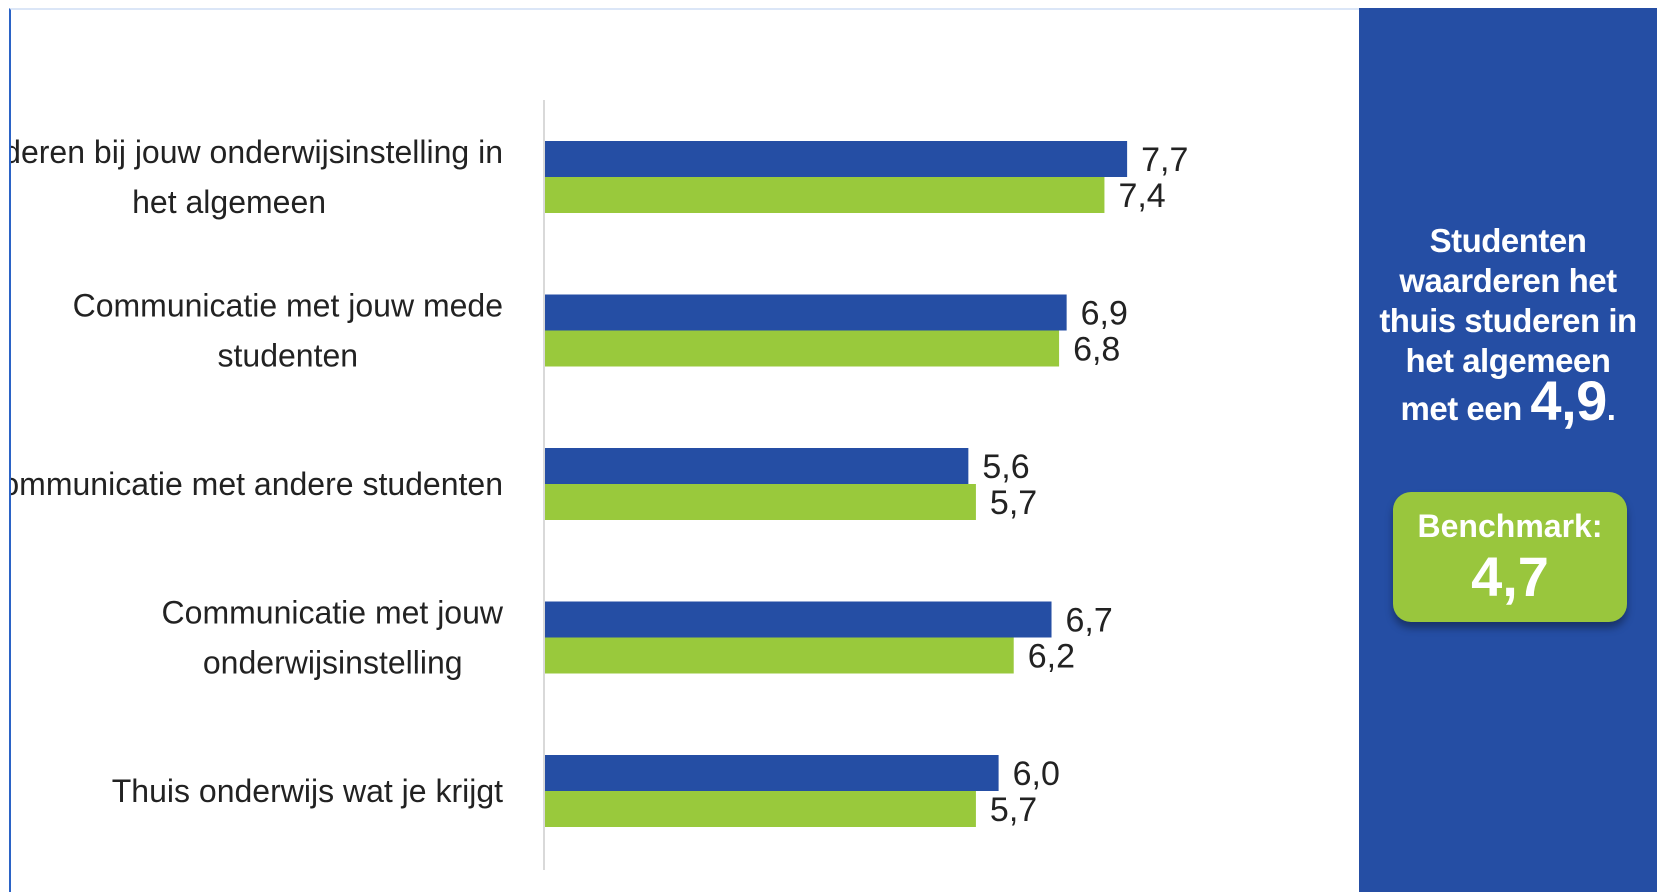 The width and height of the screenshot is (1657, 892). What do you see at coordinates (307, 791) in the screenshot?
I see `category-label: Thuis onderwijs wat je krijgt` at bounding box center [307, 791].